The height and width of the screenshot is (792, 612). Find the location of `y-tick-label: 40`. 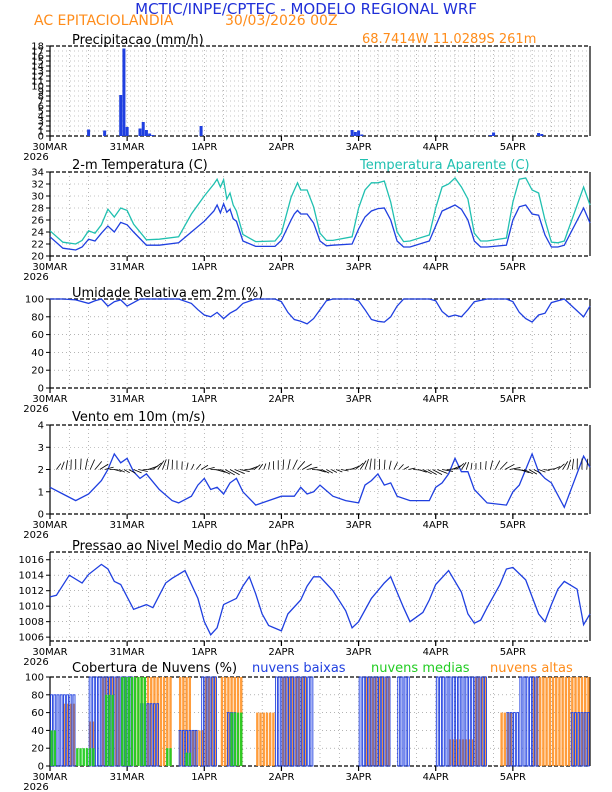

y-tick-label: 40 is located at coordinates (37, 731).